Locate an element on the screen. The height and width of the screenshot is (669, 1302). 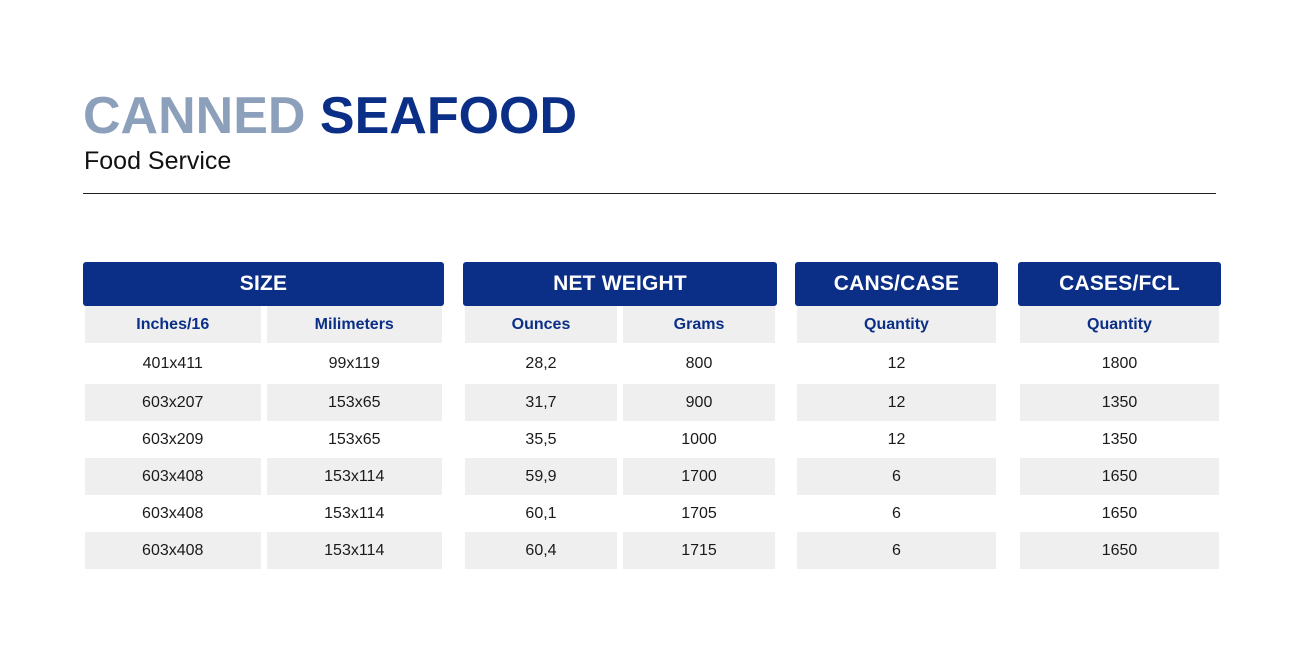
page-title: CANNED SEAFOOD is located at coordinates (330, 116).